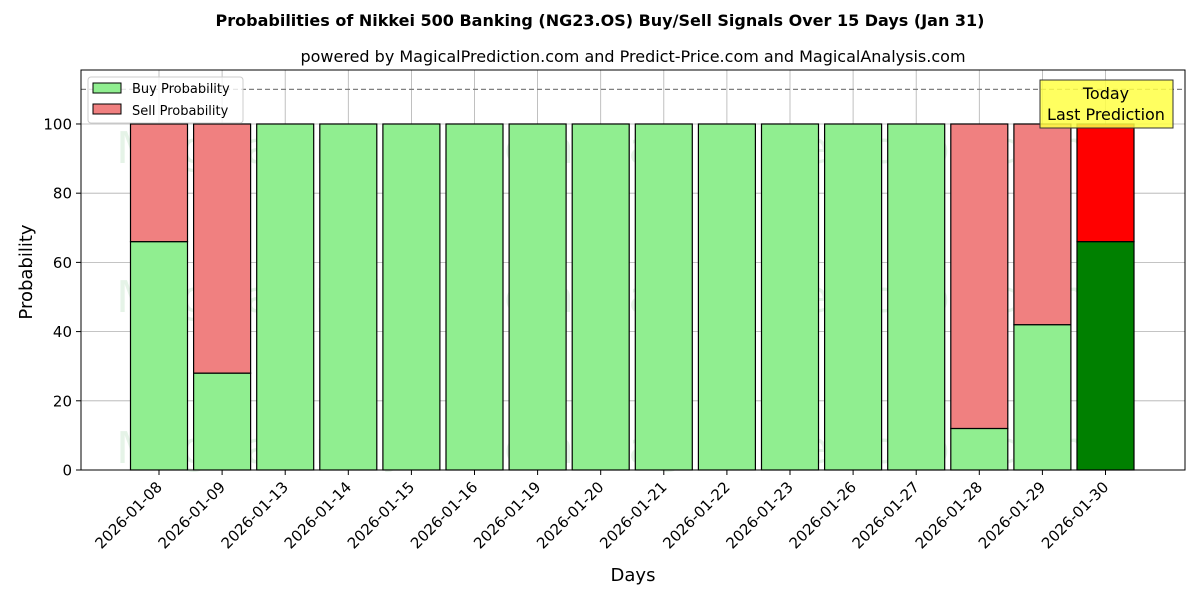 This screenshot has height=600, width=1200. What do you see at coordinates (886, 515) in the screenshot?
I see `x-tick-label: 2026-01-27` at bounding box center [886, 515].